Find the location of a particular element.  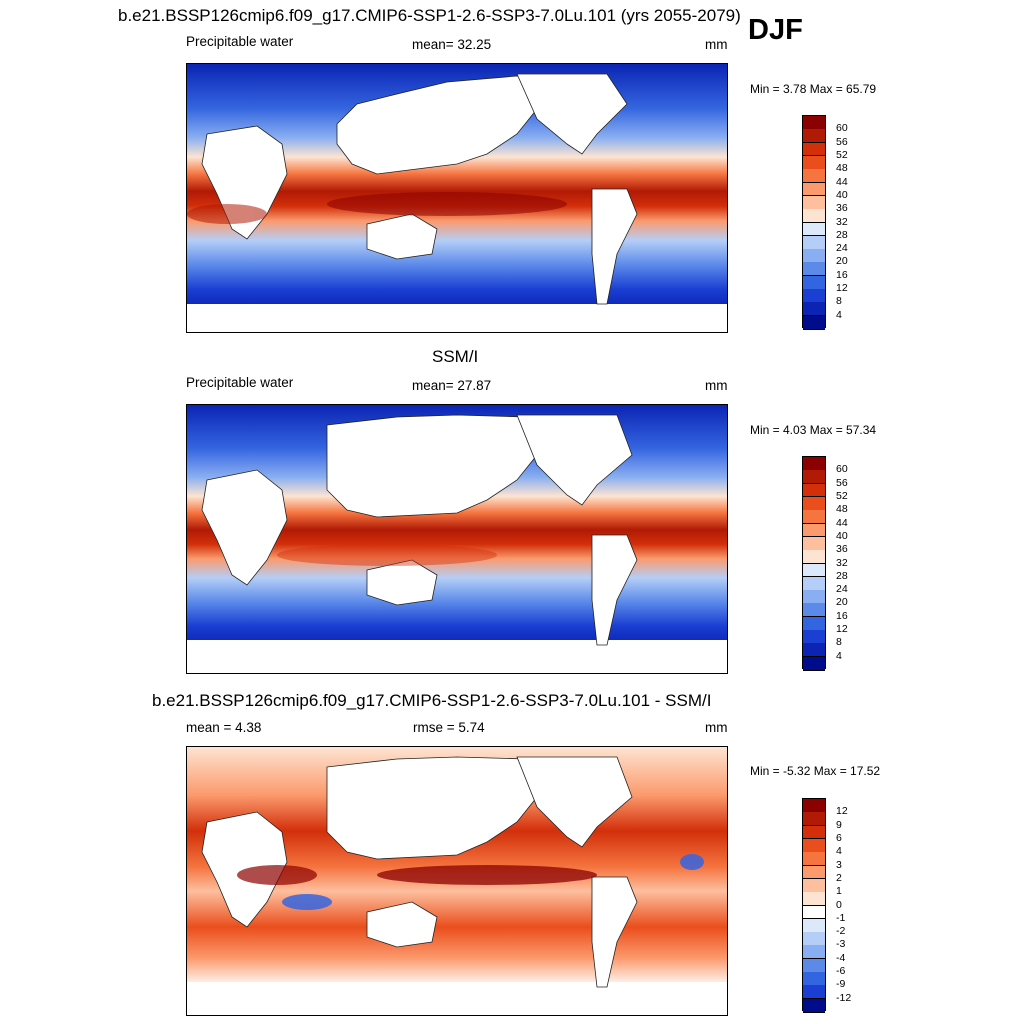

mean-label: mean= 27.87 is located at coordinates (452, 385).